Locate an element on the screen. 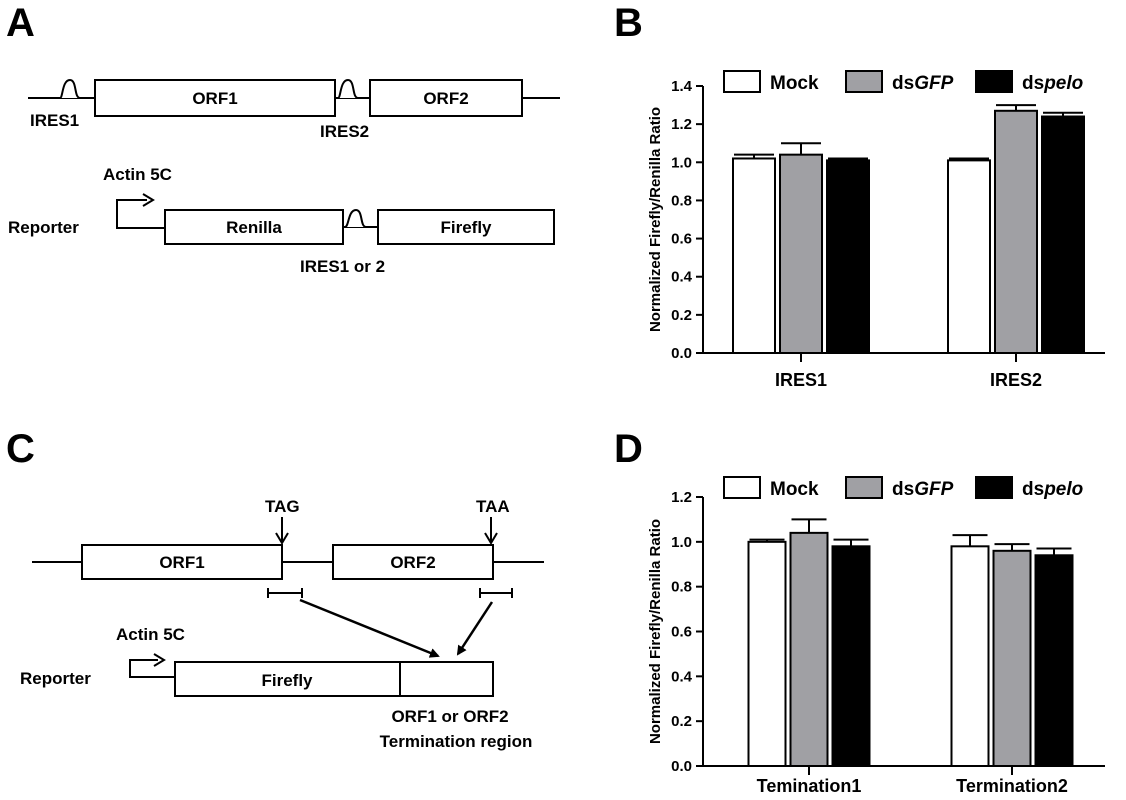 Image resolution: width=1126 pixels, height=800 pixels. panel-letter-a: A is located at coordinates (20, 23).